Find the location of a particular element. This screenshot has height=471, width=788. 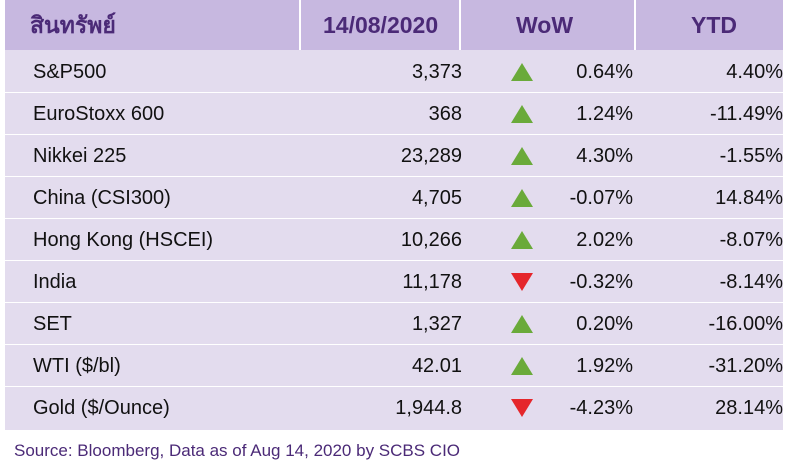

wow-change: 4.30% is located at coordinates (604, 156).